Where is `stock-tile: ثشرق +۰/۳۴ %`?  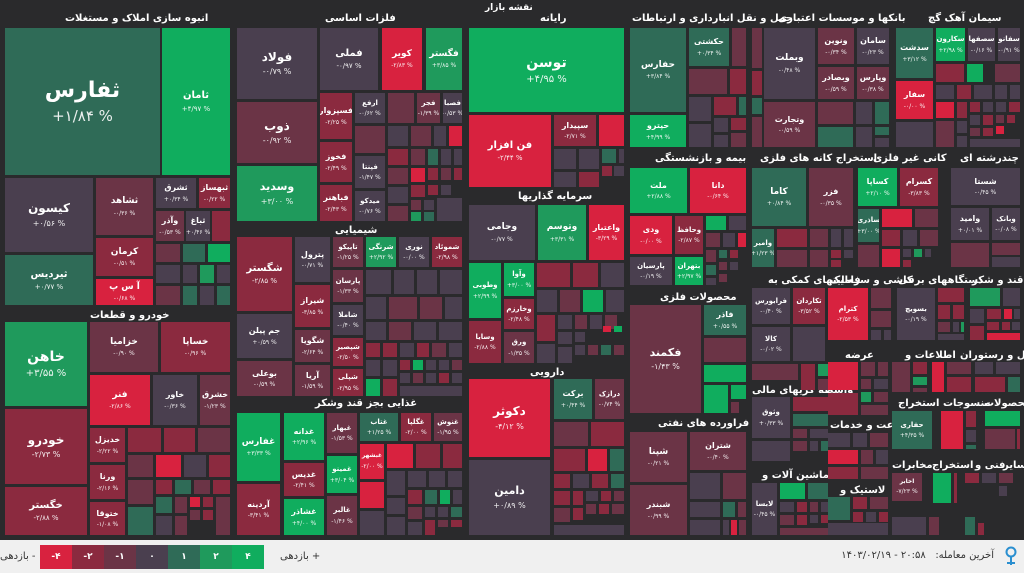
stock-tile: ثشرق +۰/۳۴ % is located at coordinates (176, 193).